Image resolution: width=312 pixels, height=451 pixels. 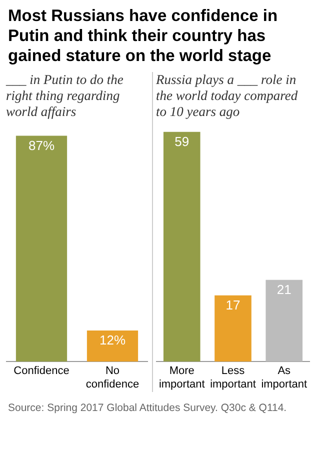 What do you see at coordinates (227, 96) in the screenshot?
I see `chart-subtitle: Russia plays a ___ role in the world today compared to 10 years ago` at bounding box center [227, 96].